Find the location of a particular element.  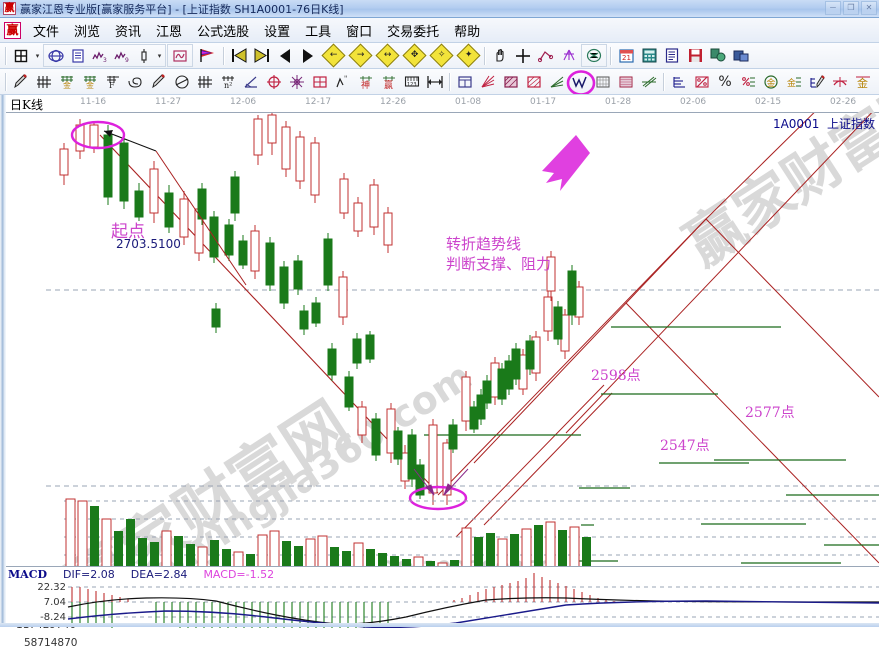

angle-icon is located at coordinates (251, 81).